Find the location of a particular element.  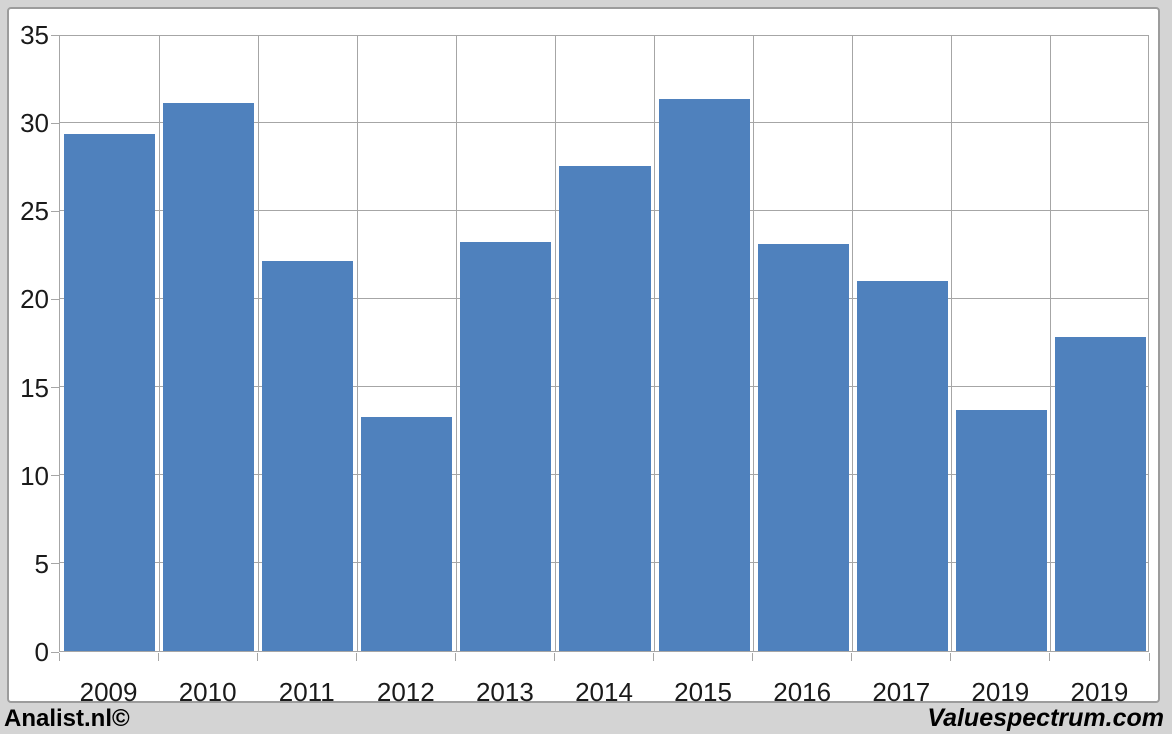

x-tick-label: 2009 is located at coordinates (108, 692).